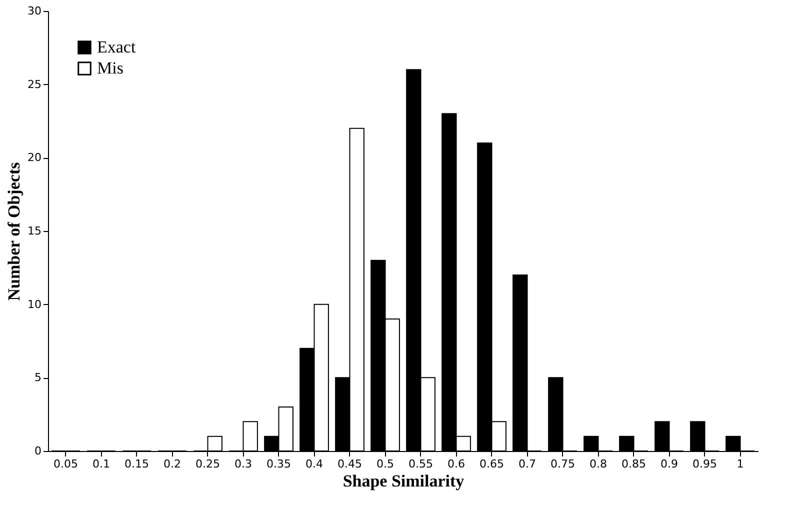 Image resolution: width=799 pixels, height=530 pixels. Describe the element at coordinates (456, 464) in the screenshot. I see `x-tick-label: 0.6` at that location.